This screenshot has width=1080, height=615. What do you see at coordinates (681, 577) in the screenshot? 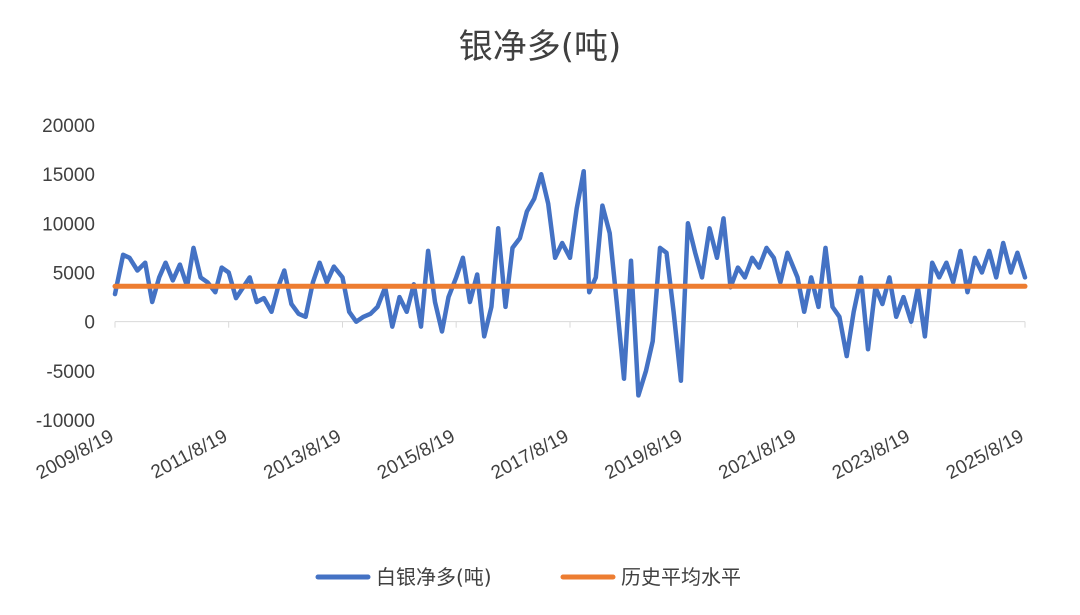
I see `legend-label: 历史平均水平` at bounding box center [681, 577].